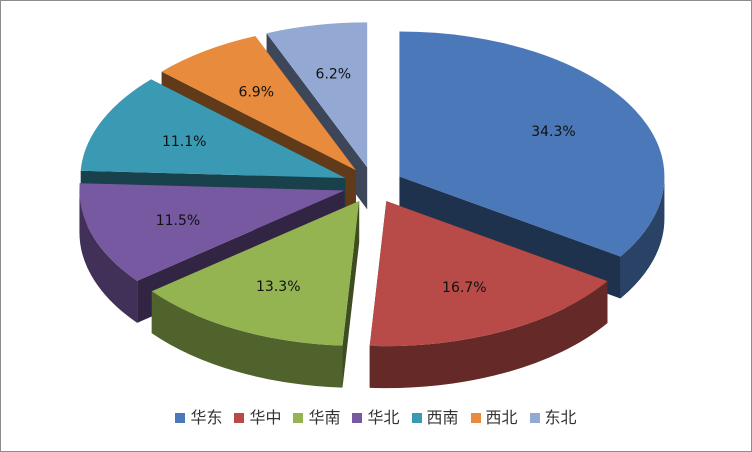  Describe the element at coordinates (178, 221) in the screenshot. I see `data-label-3: 11.5%` at that location.